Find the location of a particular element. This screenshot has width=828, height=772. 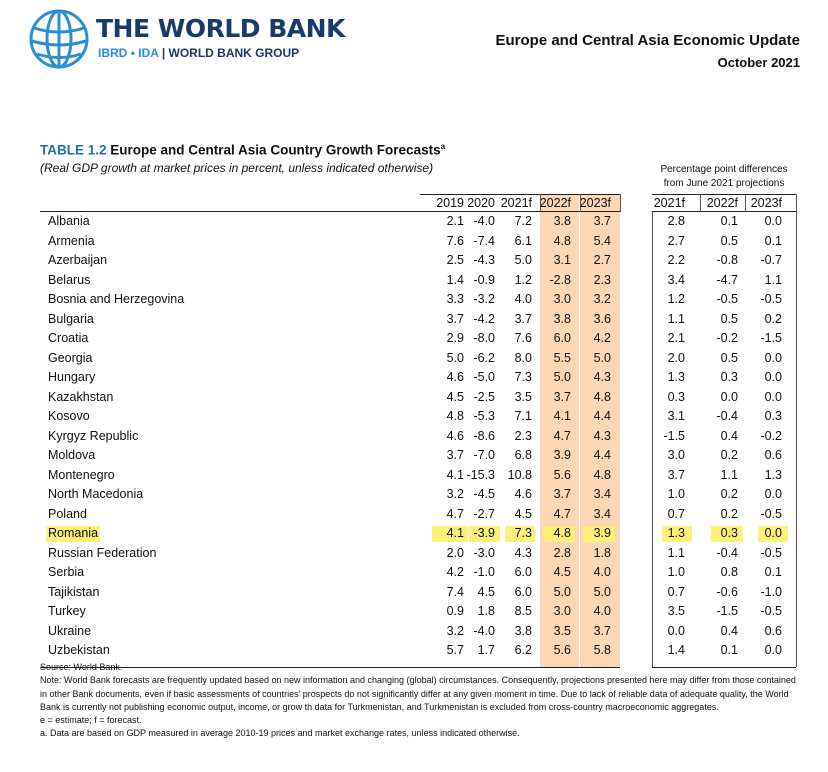

brand-subtitle: IBRD • IDA | WORLD BANK GROUP is located at coordinates (199, 53).